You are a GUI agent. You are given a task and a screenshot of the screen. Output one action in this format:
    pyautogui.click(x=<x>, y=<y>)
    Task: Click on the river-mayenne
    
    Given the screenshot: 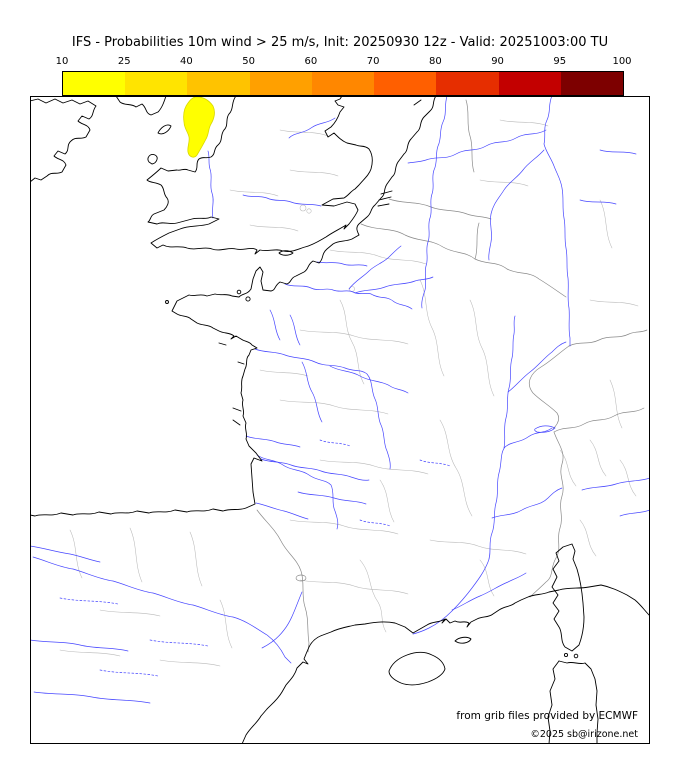 What is the action you would take?
    pyautogui.click(x=275, y=325)
    